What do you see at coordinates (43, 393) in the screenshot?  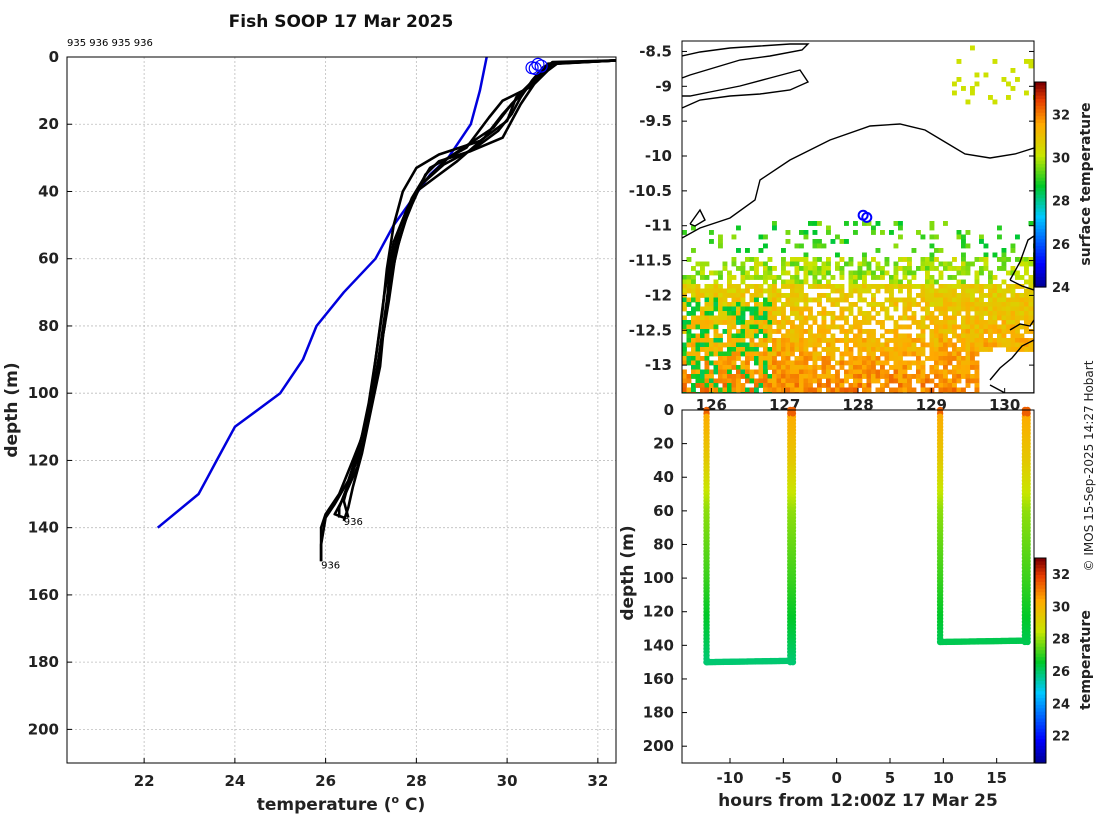 I see `p1-ytick-label: 100` at bounding box center [43, 393].